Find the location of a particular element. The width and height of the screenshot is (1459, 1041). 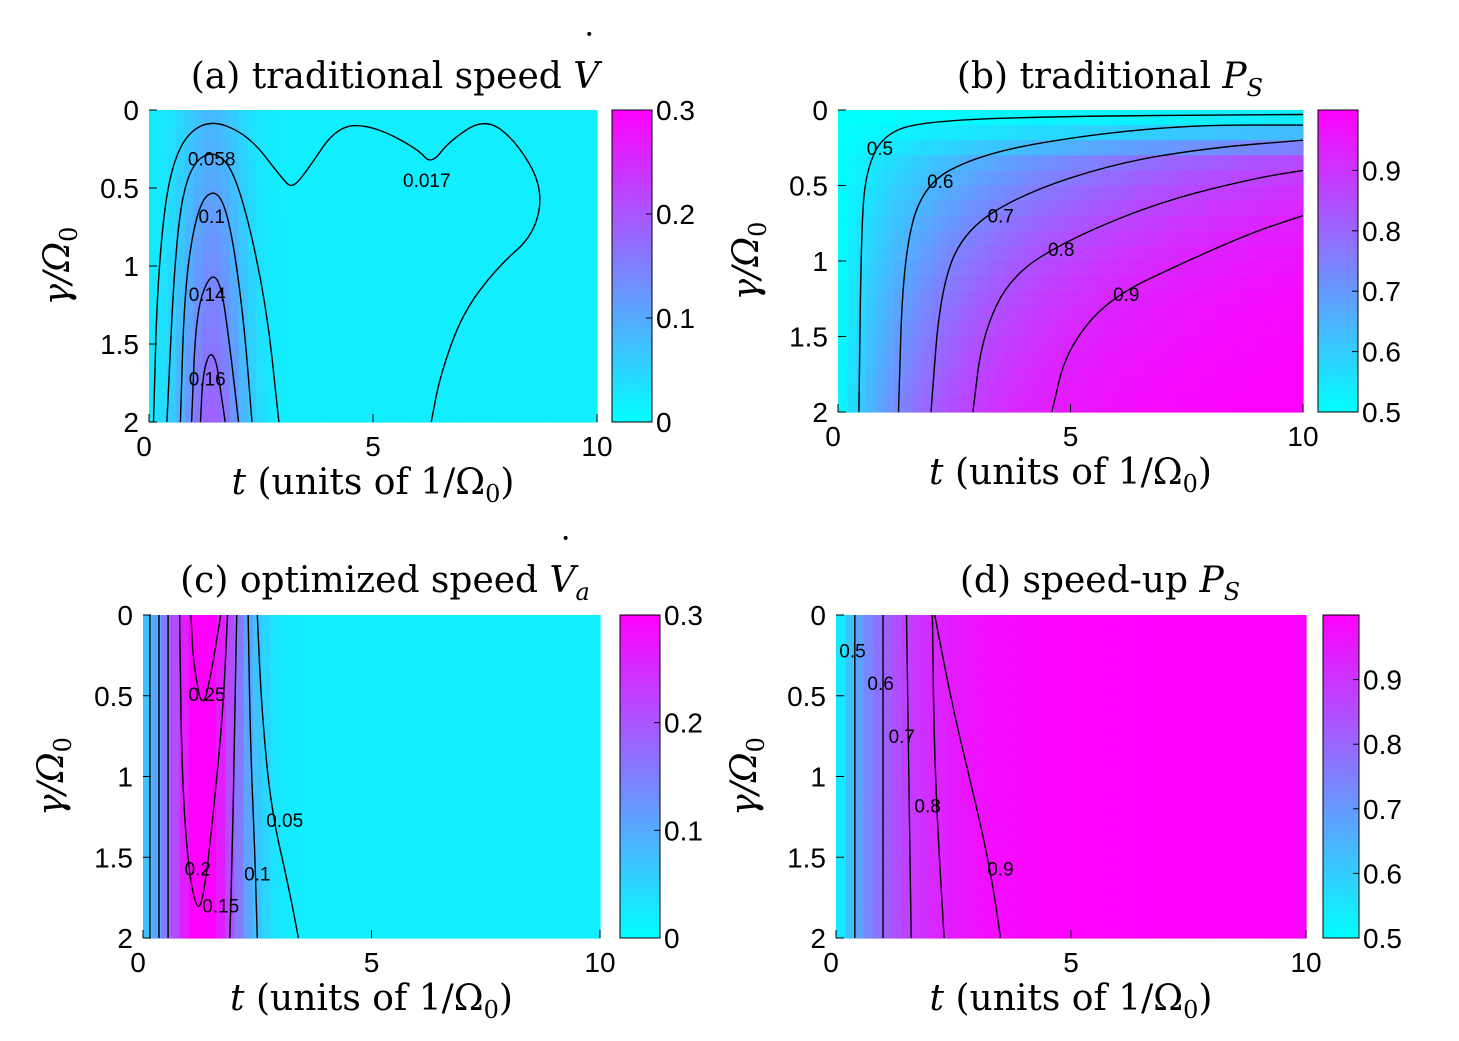

contour-line is located at coordinates (233, 776).